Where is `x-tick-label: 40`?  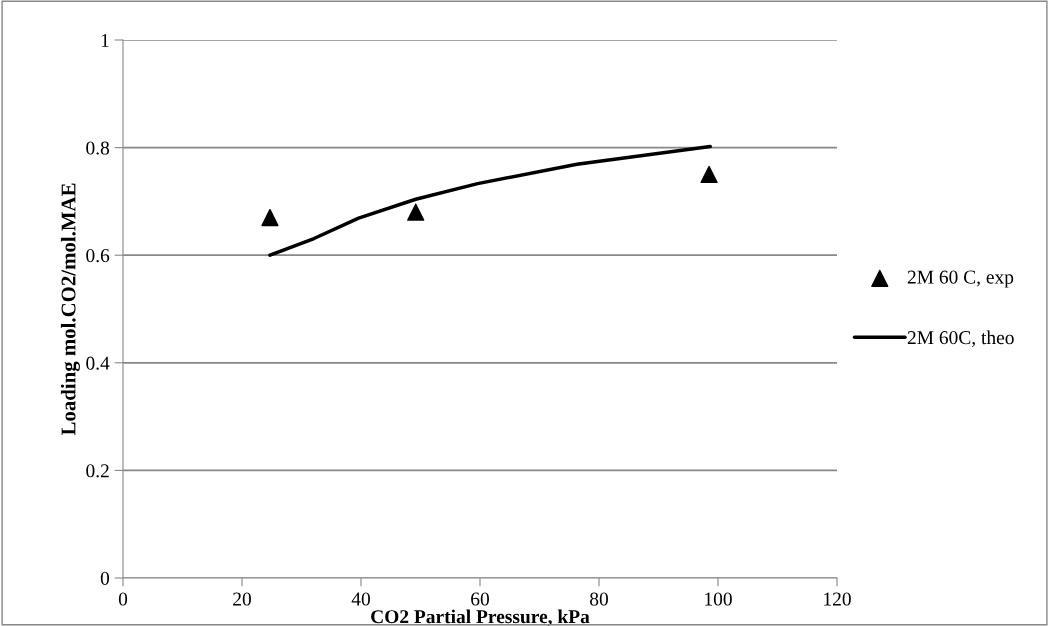 x-tick-label: 40 is located at coordinates (360, 599).